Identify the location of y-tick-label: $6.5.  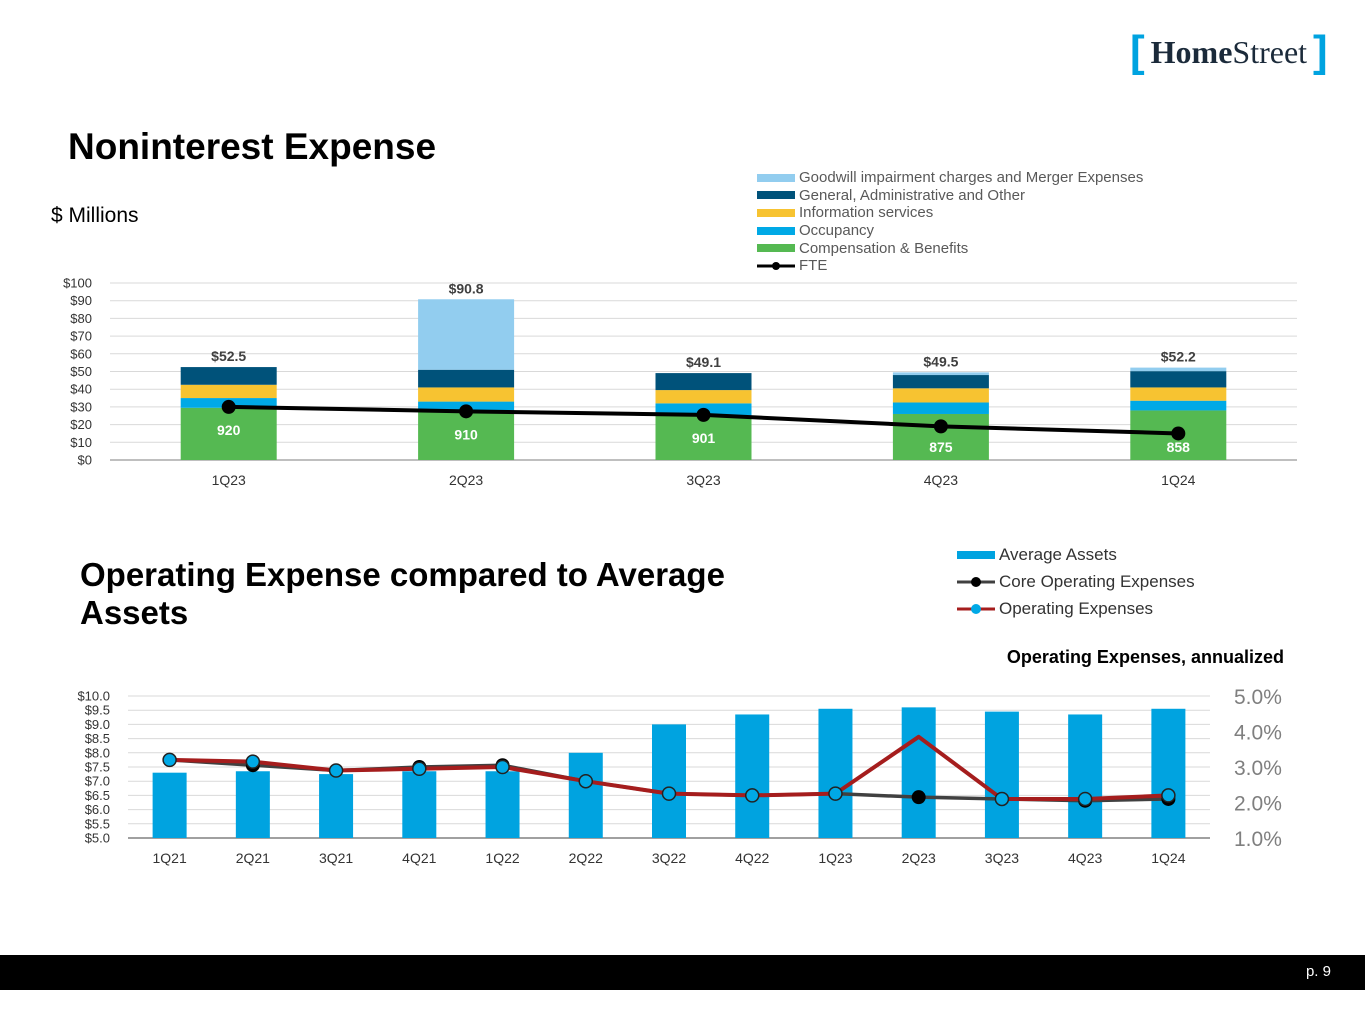
(97, 795).